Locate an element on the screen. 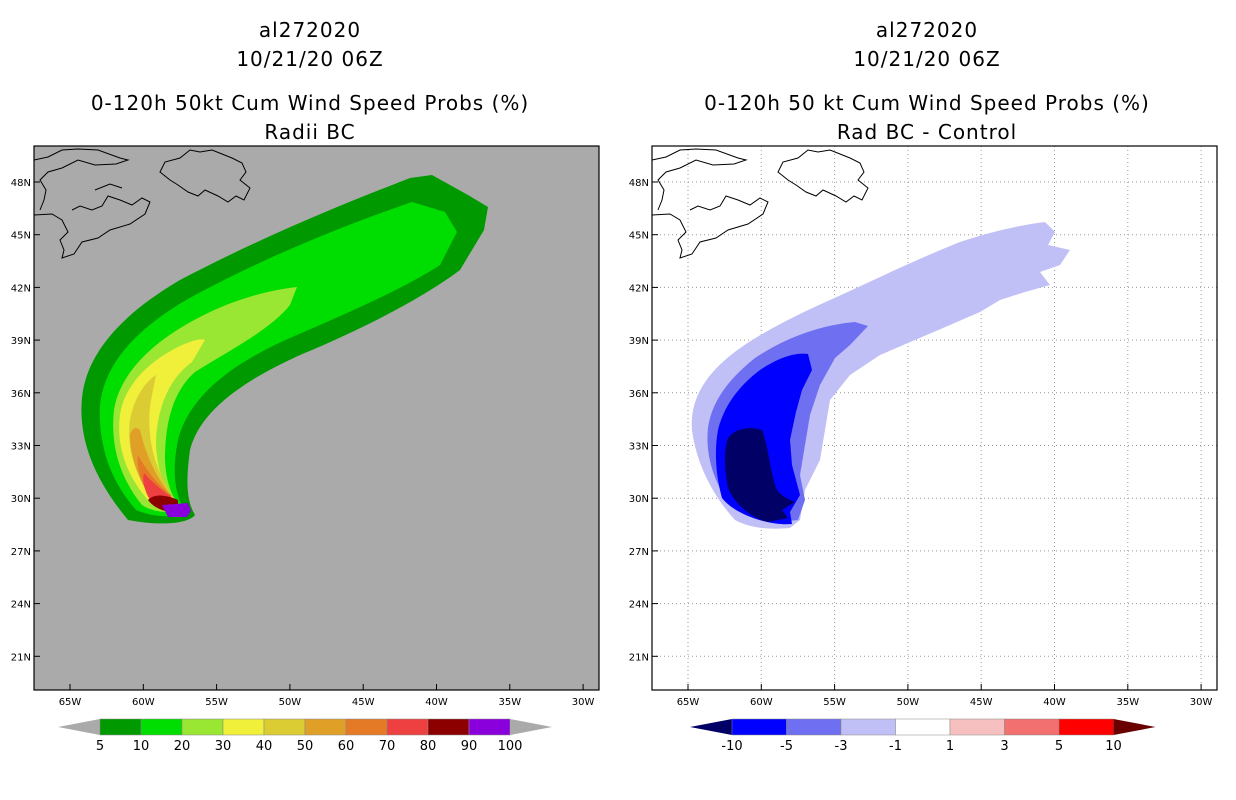 Image resolution: width=1236 pixels, height=800 pixels. right-difference-field is located at coordinates (880, 375).